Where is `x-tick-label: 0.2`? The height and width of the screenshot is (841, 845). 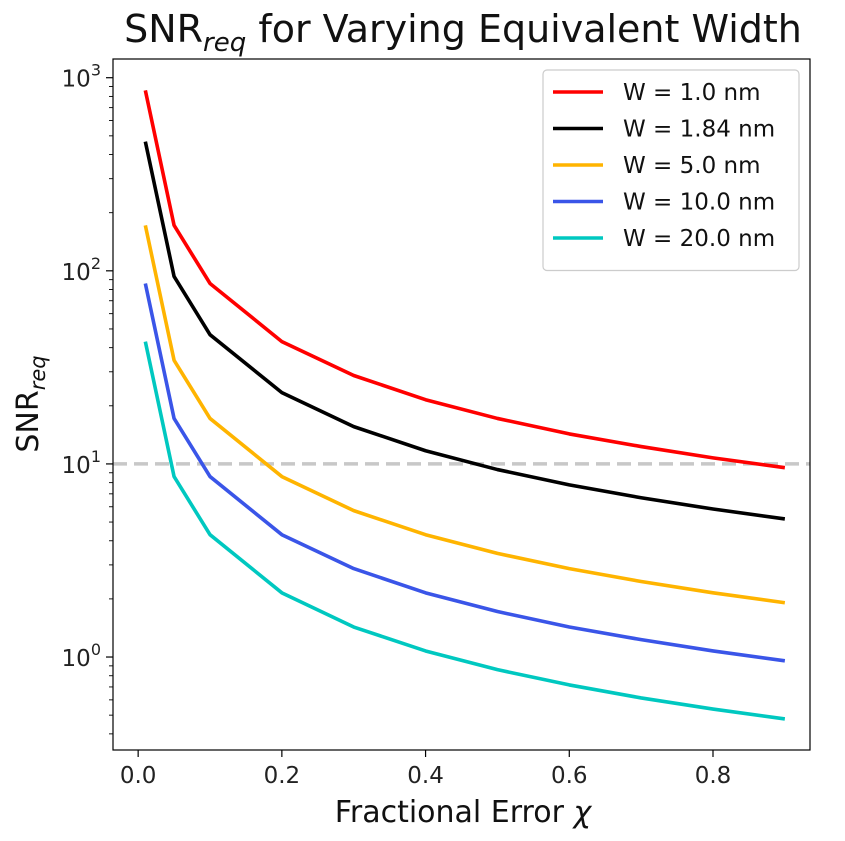
x-tick-label: 0.2 is located at coordinates (282, 776).